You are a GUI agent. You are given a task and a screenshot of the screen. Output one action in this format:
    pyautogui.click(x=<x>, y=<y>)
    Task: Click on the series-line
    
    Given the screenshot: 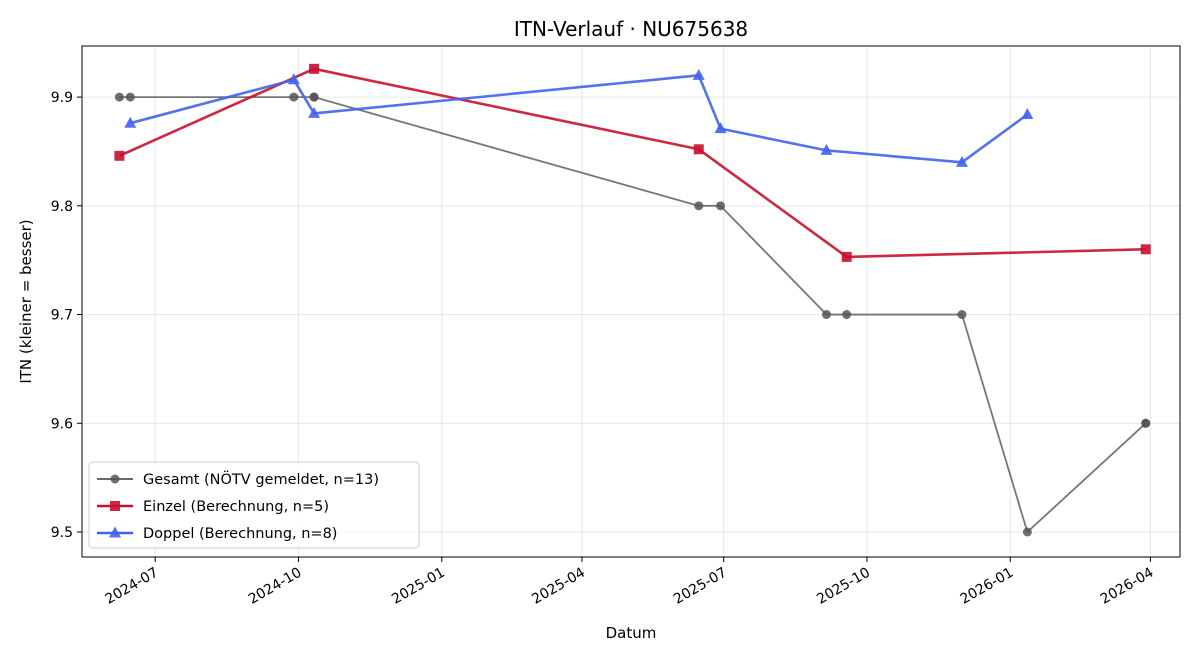 What is the action you would take?
    pyautogui.click(x=579, y=119)
    